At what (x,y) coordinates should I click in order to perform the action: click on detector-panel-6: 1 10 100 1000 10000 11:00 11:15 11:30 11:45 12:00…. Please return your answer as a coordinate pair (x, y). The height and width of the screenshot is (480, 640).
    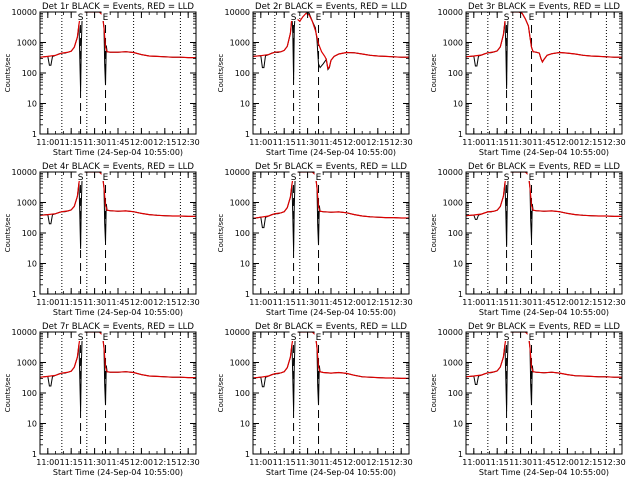
    Looking at the image, I should click on (528, 239).